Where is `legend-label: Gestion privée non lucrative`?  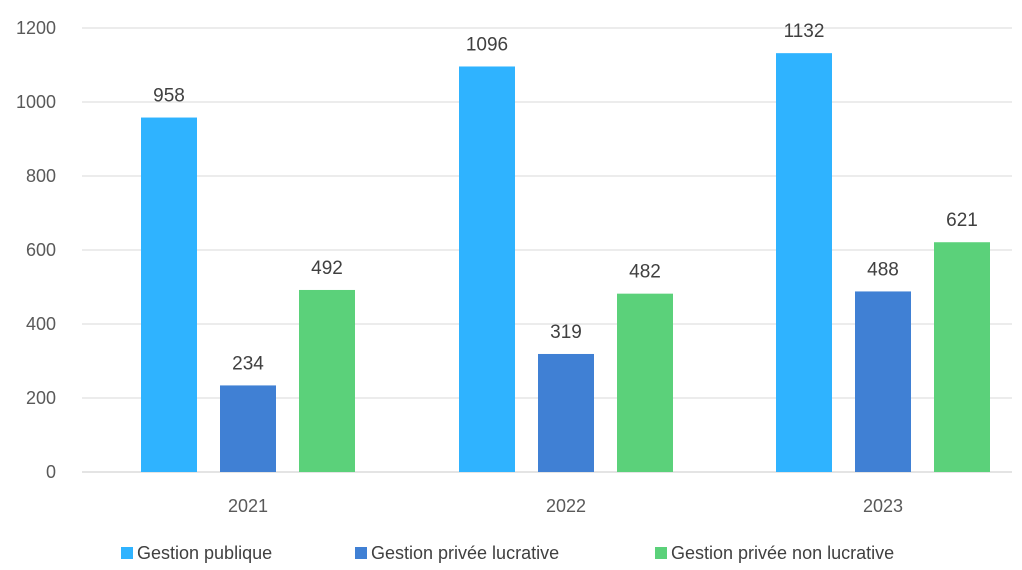
legend-label: Gestion privée non lucrative is located at coordinates (782, 553).